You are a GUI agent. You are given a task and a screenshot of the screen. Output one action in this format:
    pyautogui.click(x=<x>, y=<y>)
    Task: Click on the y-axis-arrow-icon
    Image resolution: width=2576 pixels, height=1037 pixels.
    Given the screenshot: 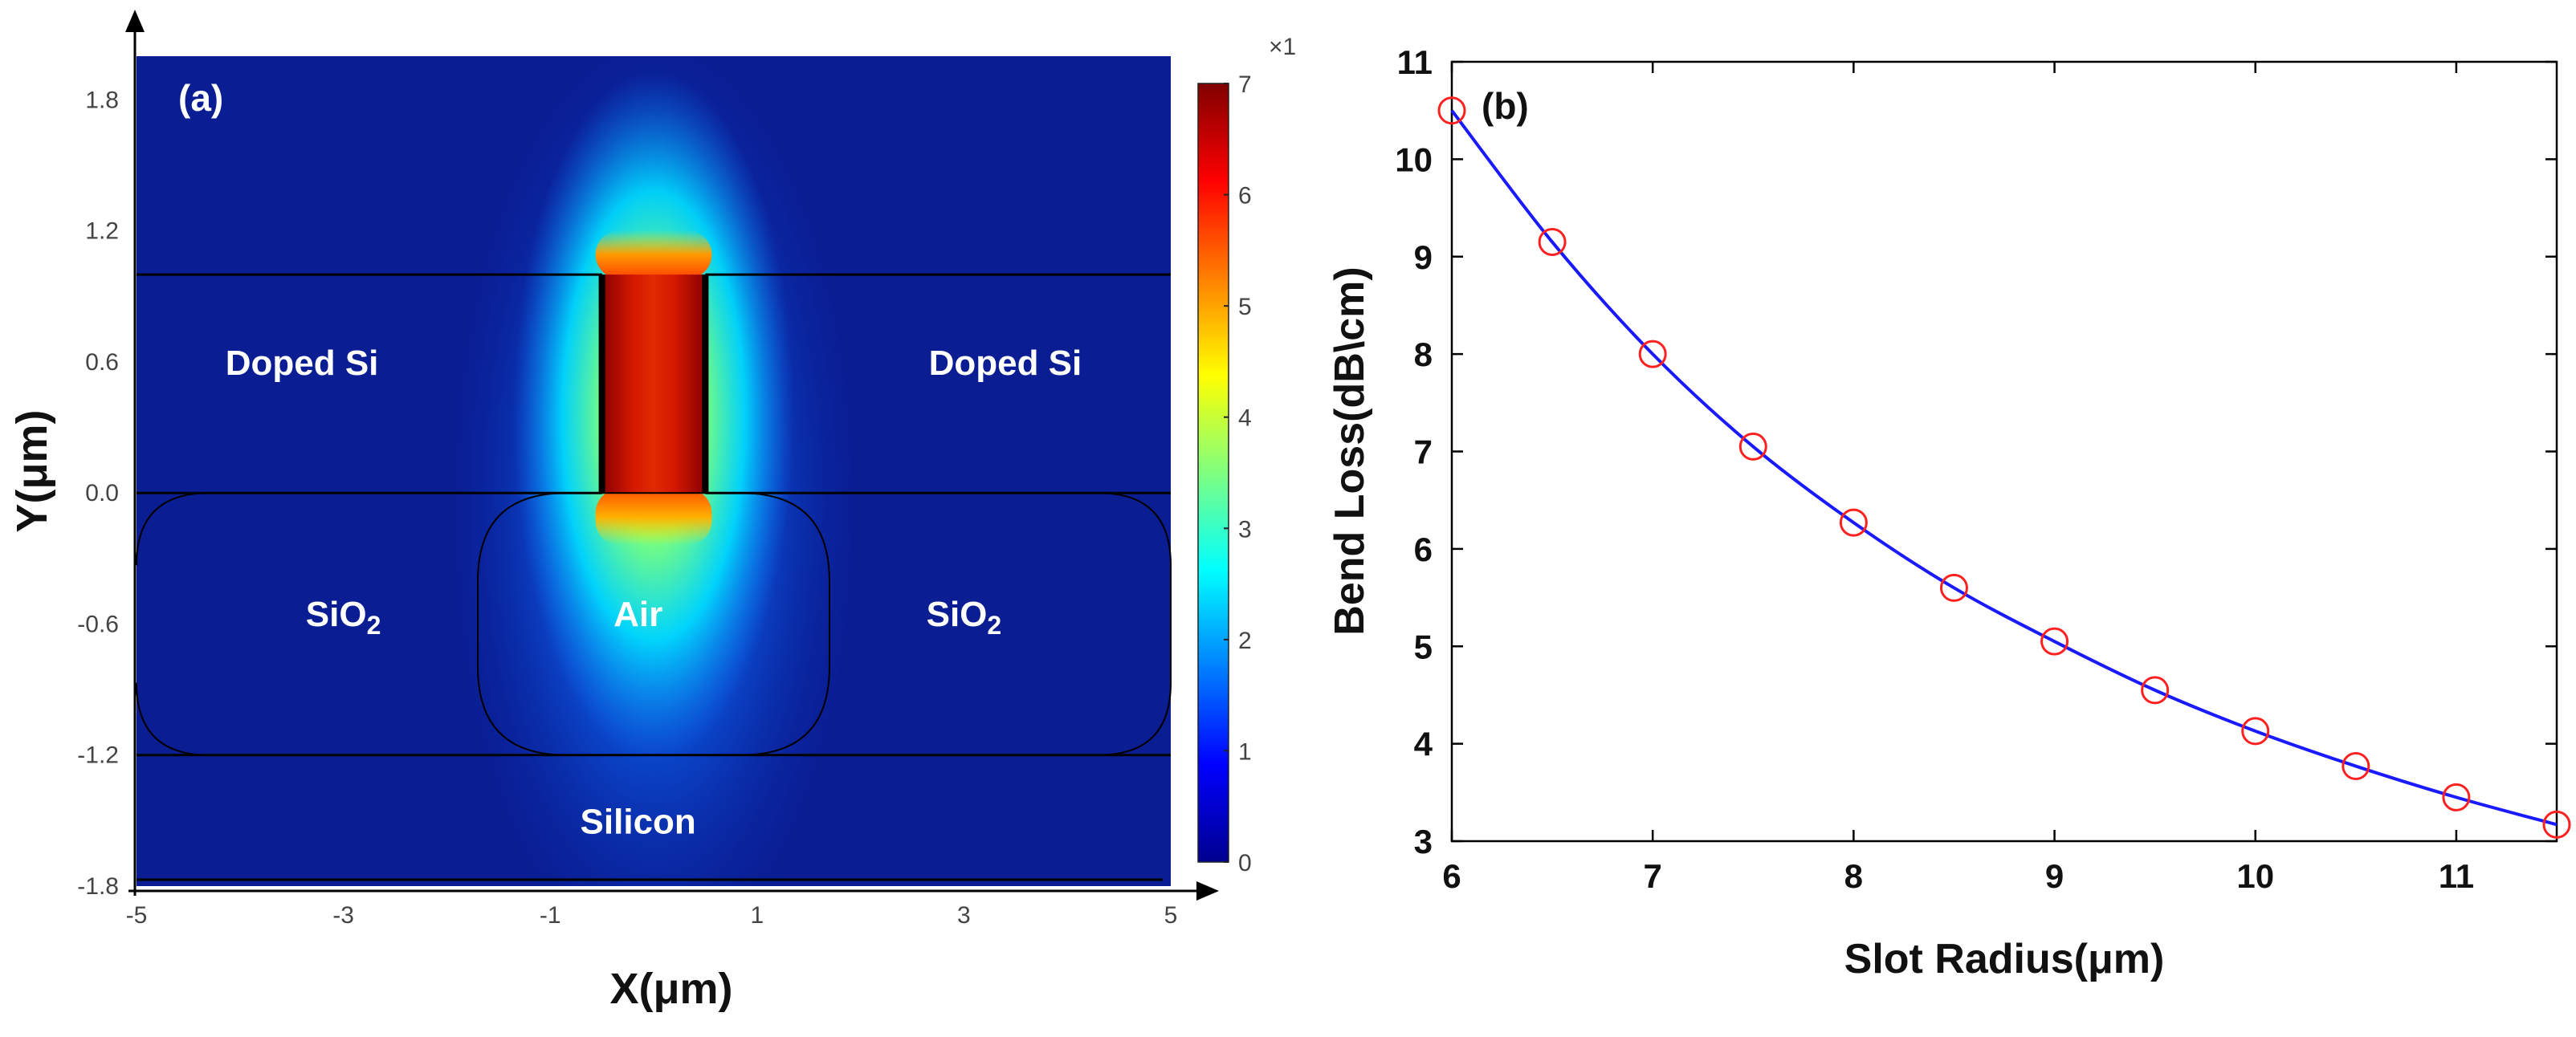 What is the action you would take?
    pyautogui.click(x=135, y=21)
    